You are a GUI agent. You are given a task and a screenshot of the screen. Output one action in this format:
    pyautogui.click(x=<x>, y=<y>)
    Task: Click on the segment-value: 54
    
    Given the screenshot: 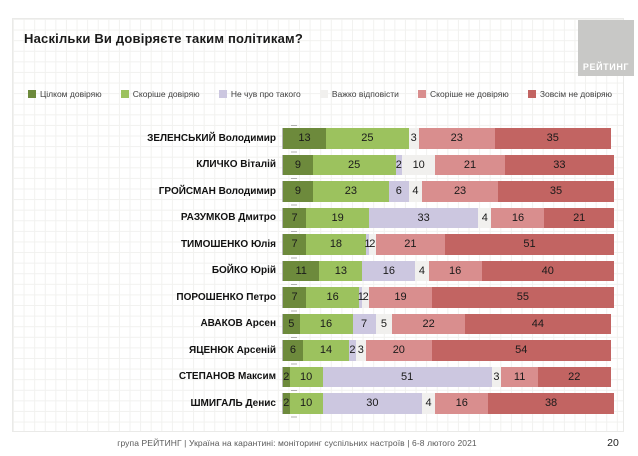 What is the action you would take?
    pyautogui.click(x=521, y=350)
    